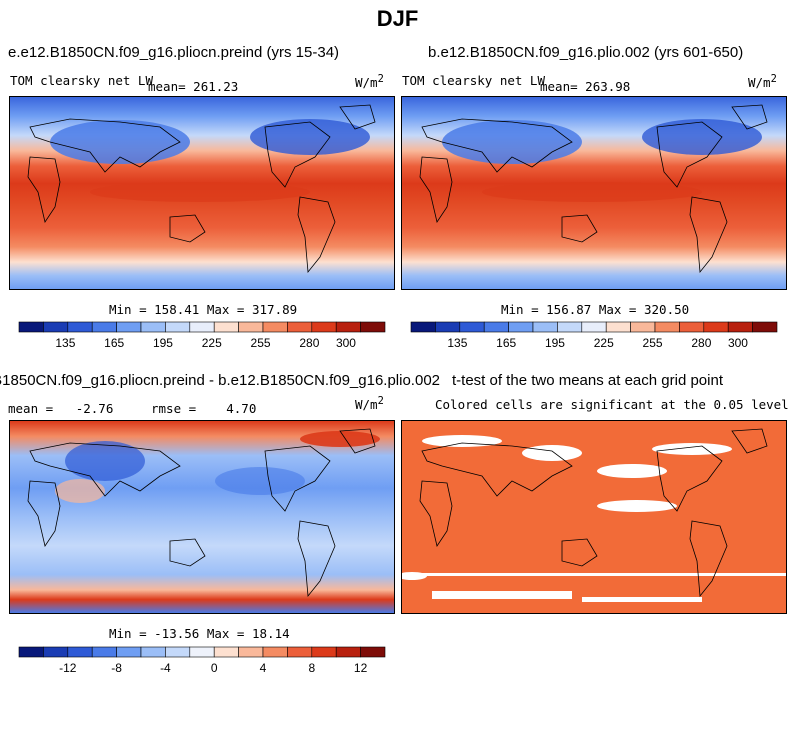  I want to click on panel4-map, so click(594, 517).